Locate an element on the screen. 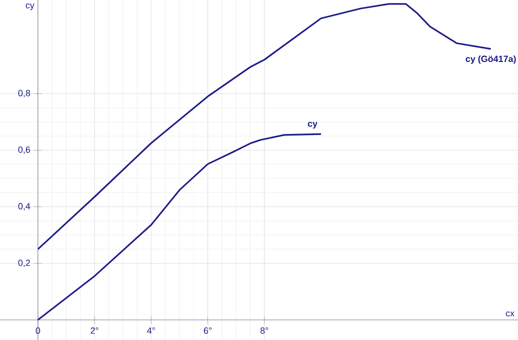 The width and height of the screenshot is (518, 340). y-tick-label: 0,4 is located at coordinates (24, 206).